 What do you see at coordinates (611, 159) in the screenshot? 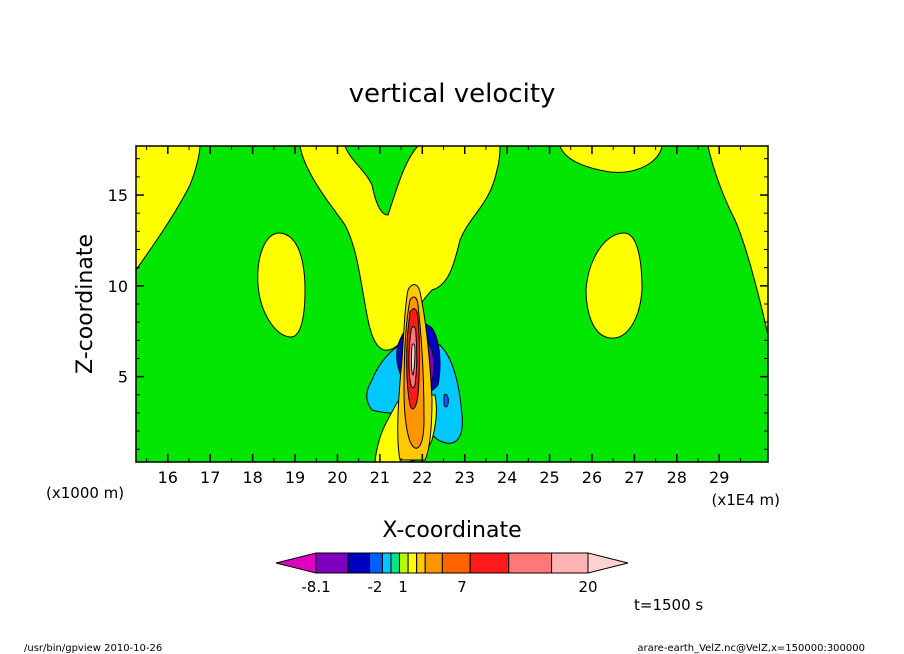
I see `contour-region-yellow-top-right` at bounding box center [611, 159].